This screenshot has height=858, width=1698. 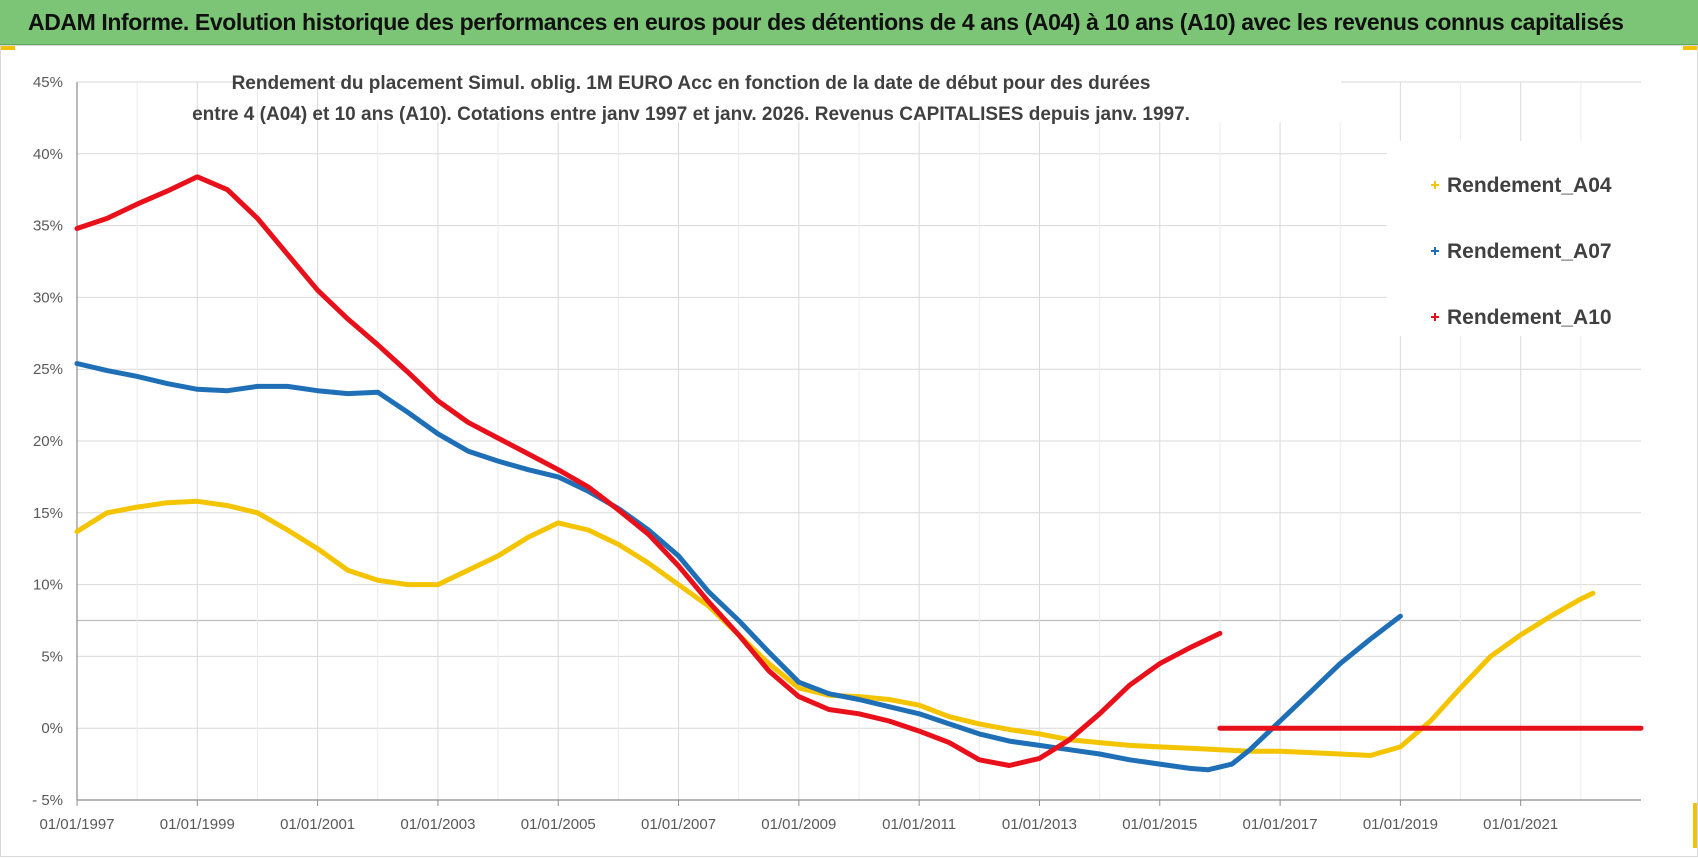 I want to click on legend-item: Rendement_A07, so click(x=1521, y=251).